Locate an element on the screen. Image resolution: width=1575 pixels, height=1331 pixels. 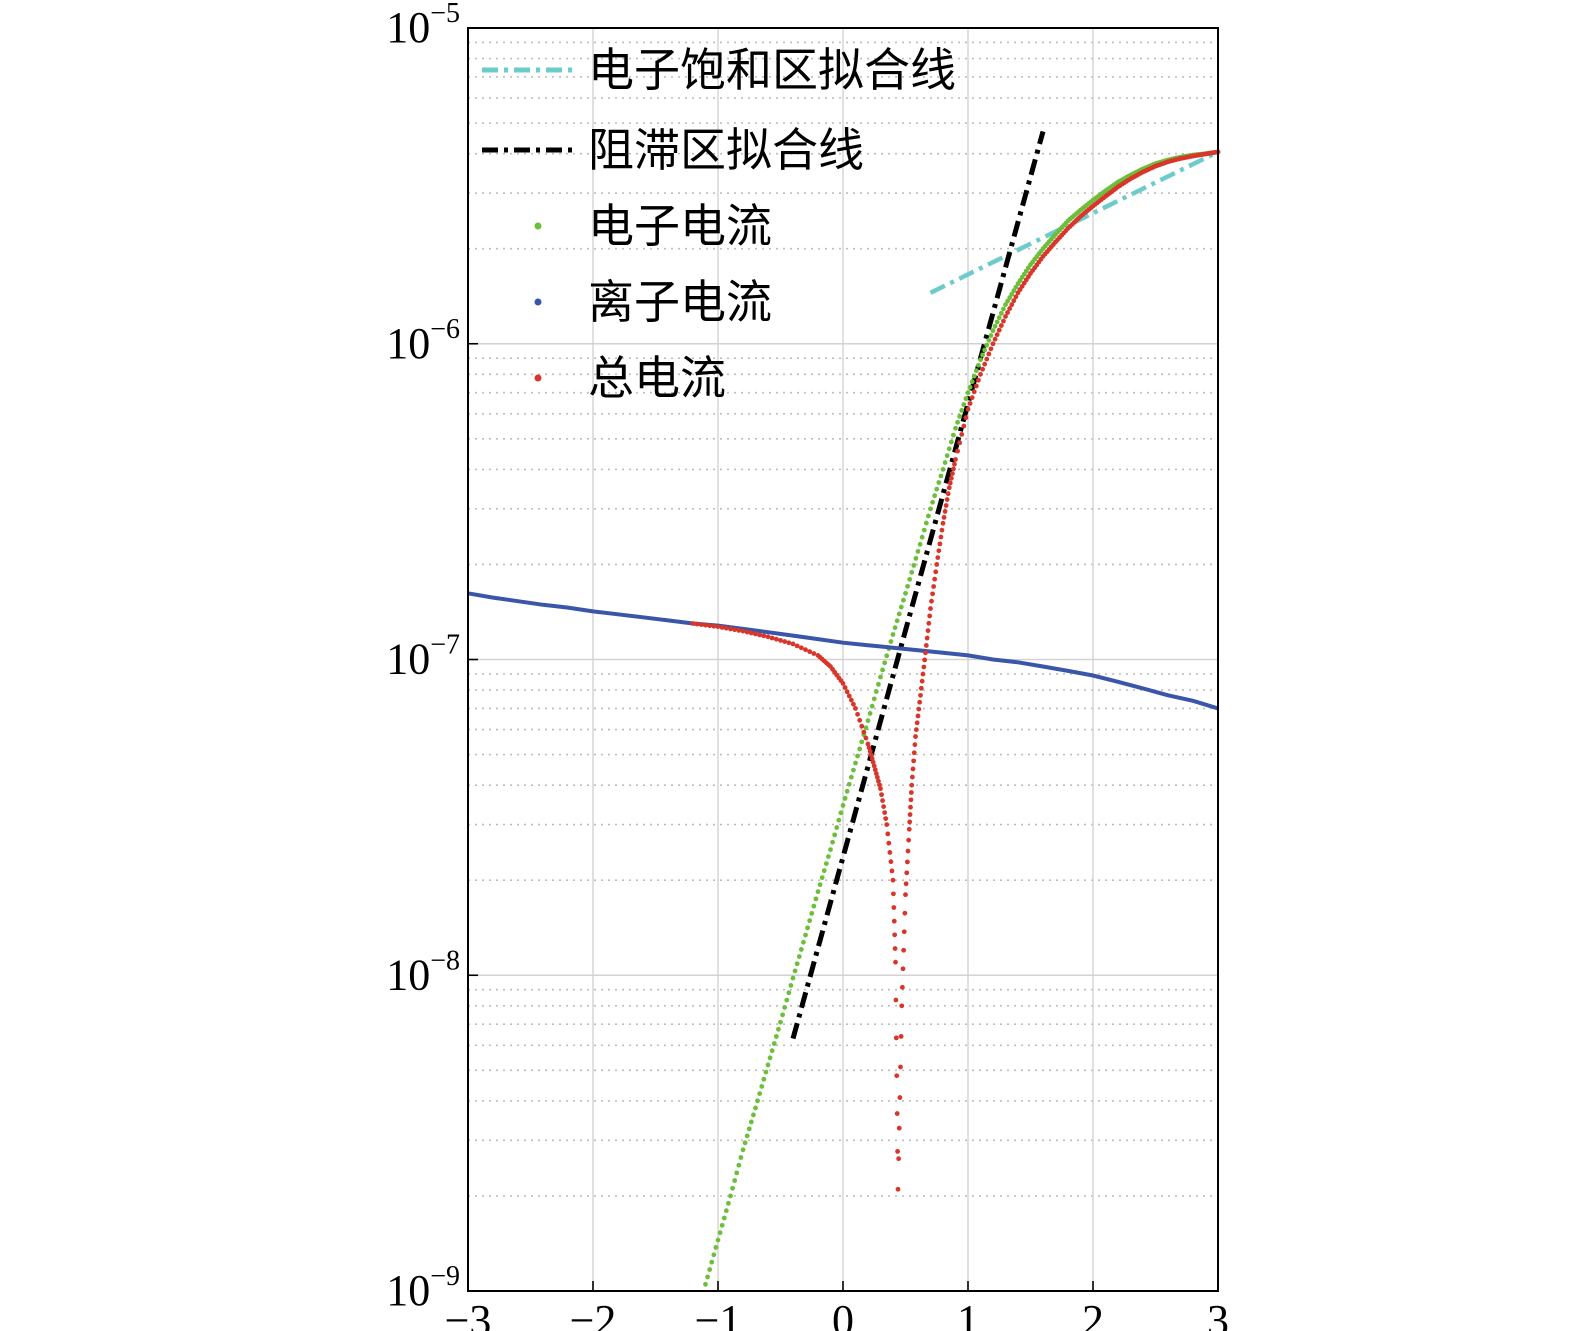
x-tick-label: 3 is located at coordinates (1218, 1313).